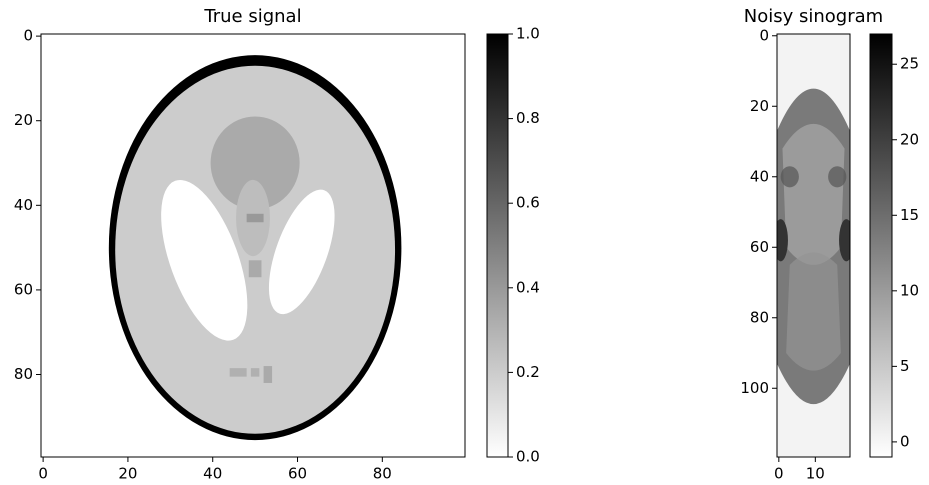 The height and width of the screenshot is (485, 929). I want to click on colorbar-tick-label: 0.2, so click(528, 372).